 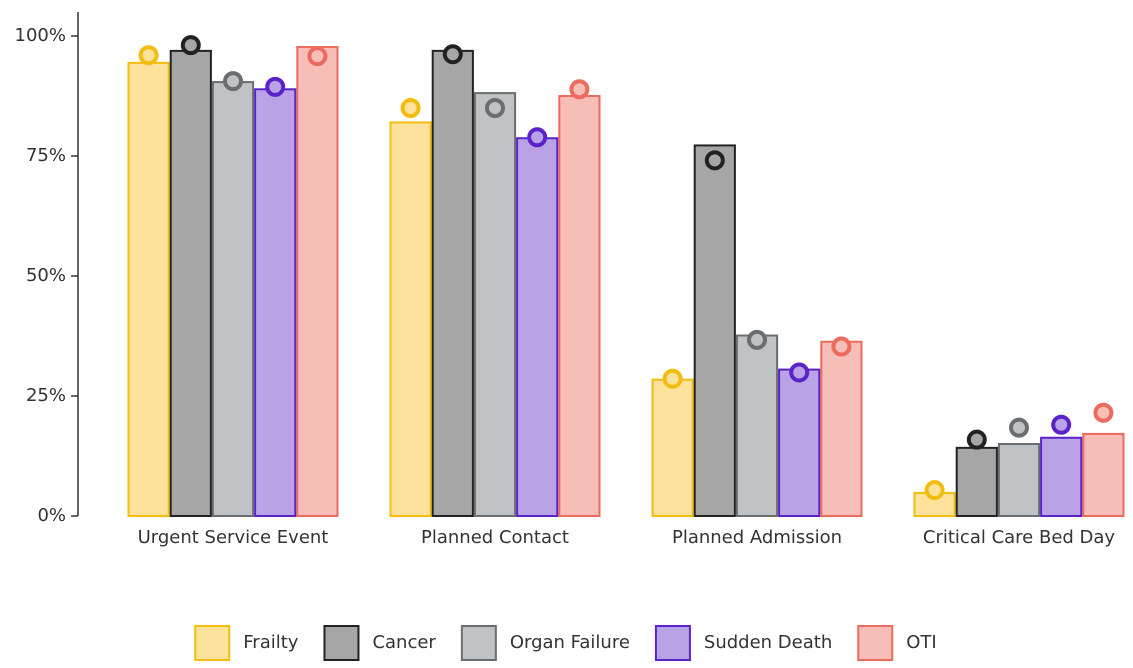 What do you see at coordinates (921, 642) in the screenshot?
I see `legend-label: OTI` at bounding box center [921, 642].